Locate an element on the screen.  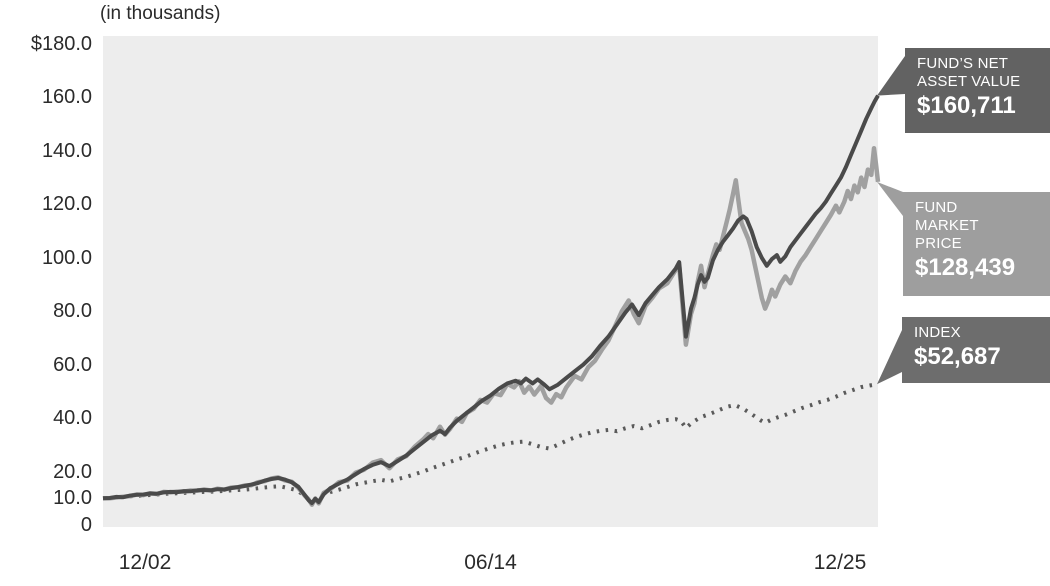
chart-title: (in thousands) is located at coordinates (160, 13).